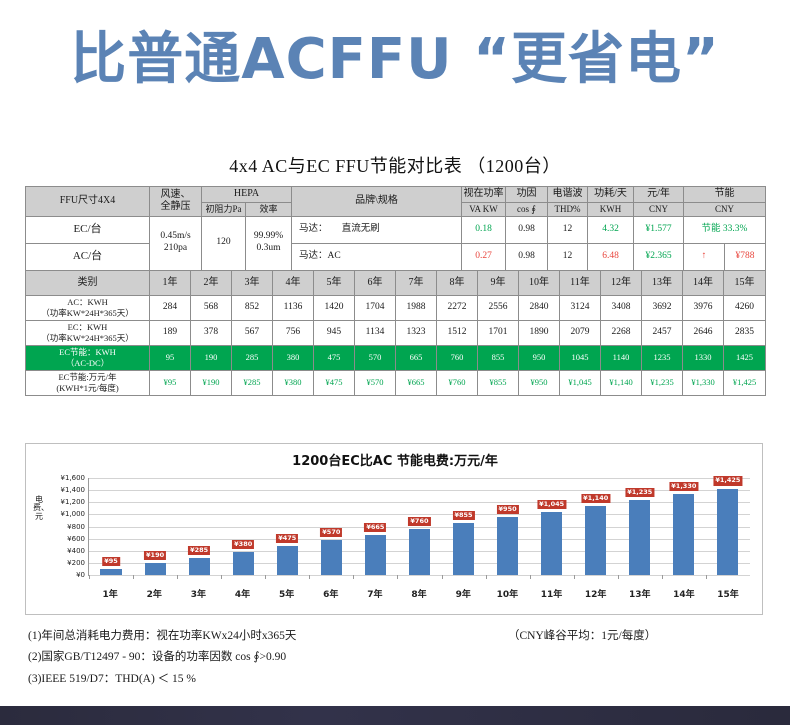  I want to click on yearly-cell: 1425, so click(744, 357).